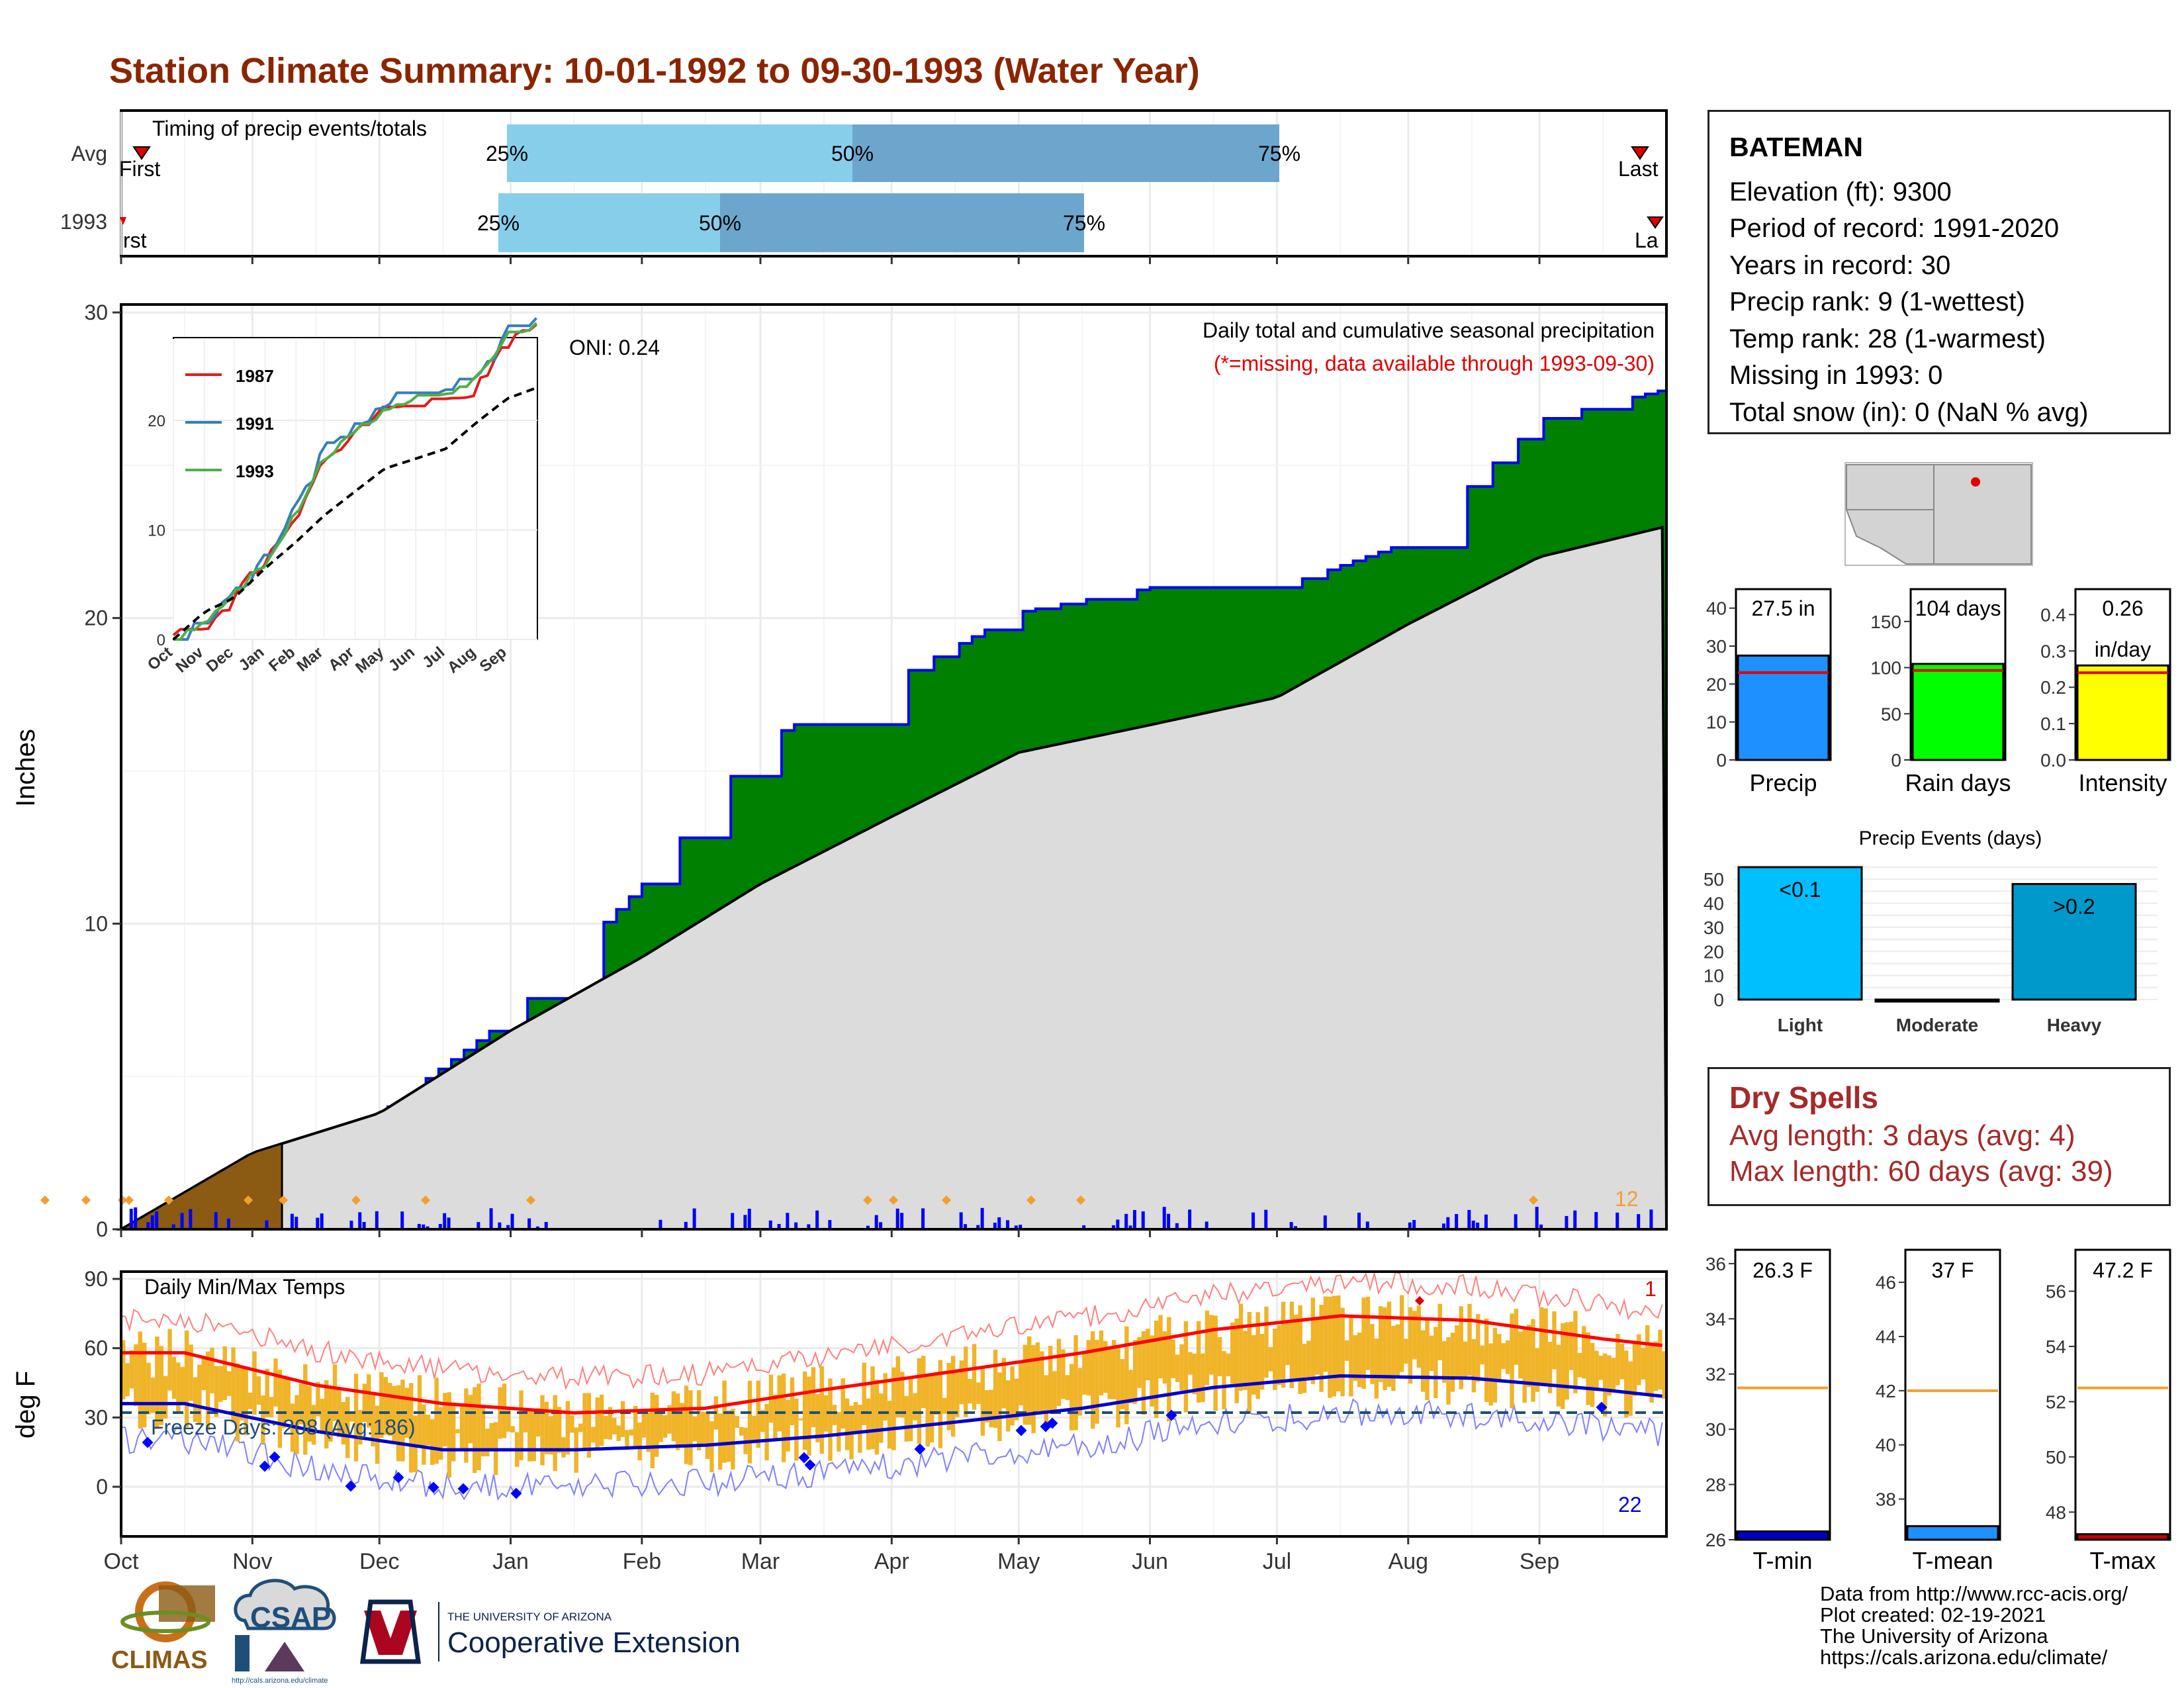  What do you see at coordinates (1974, 1593) in the screenshot?
I see `credit-line-1: Data from http://www.rcc-acis.org/` at bounding box center [1974, 1593].